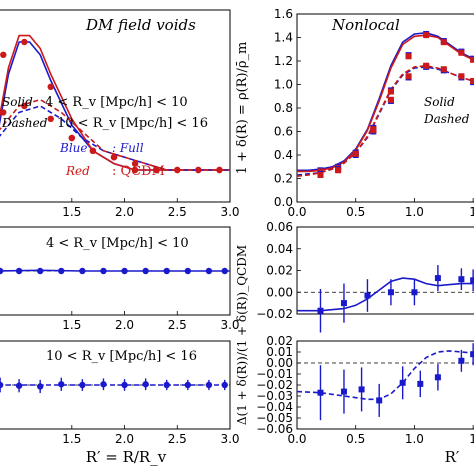 This screenshot has width=474, height=474. What do you see at coordinates (283, 38) in the screenshot?
I see `y-tick-label: 1.4` at bounding box center [283, 38].